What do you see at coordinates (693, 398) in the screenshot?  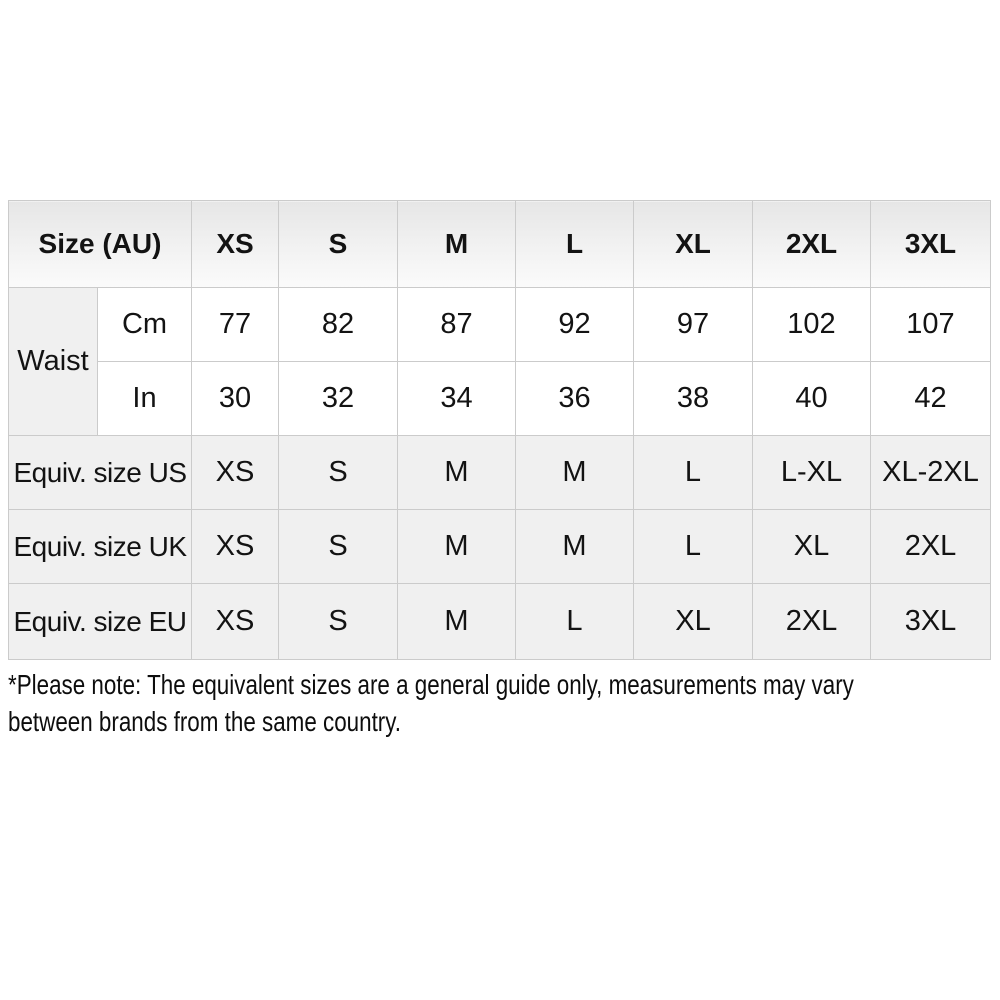 I see `table-cell: 38` at bounding box center [693, 398].